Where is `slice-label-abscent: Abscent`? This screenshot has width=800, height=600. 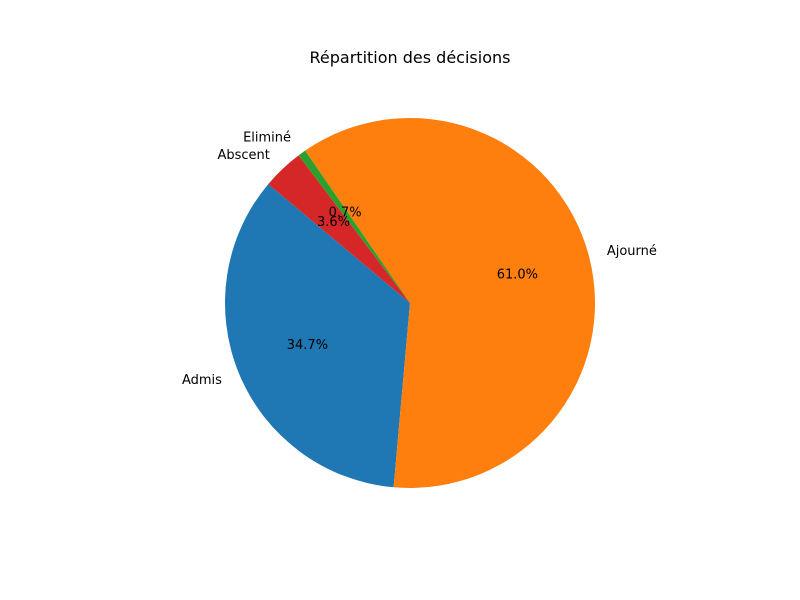
slice-label-abscent: Abscent is located at coordinates (243, 155).